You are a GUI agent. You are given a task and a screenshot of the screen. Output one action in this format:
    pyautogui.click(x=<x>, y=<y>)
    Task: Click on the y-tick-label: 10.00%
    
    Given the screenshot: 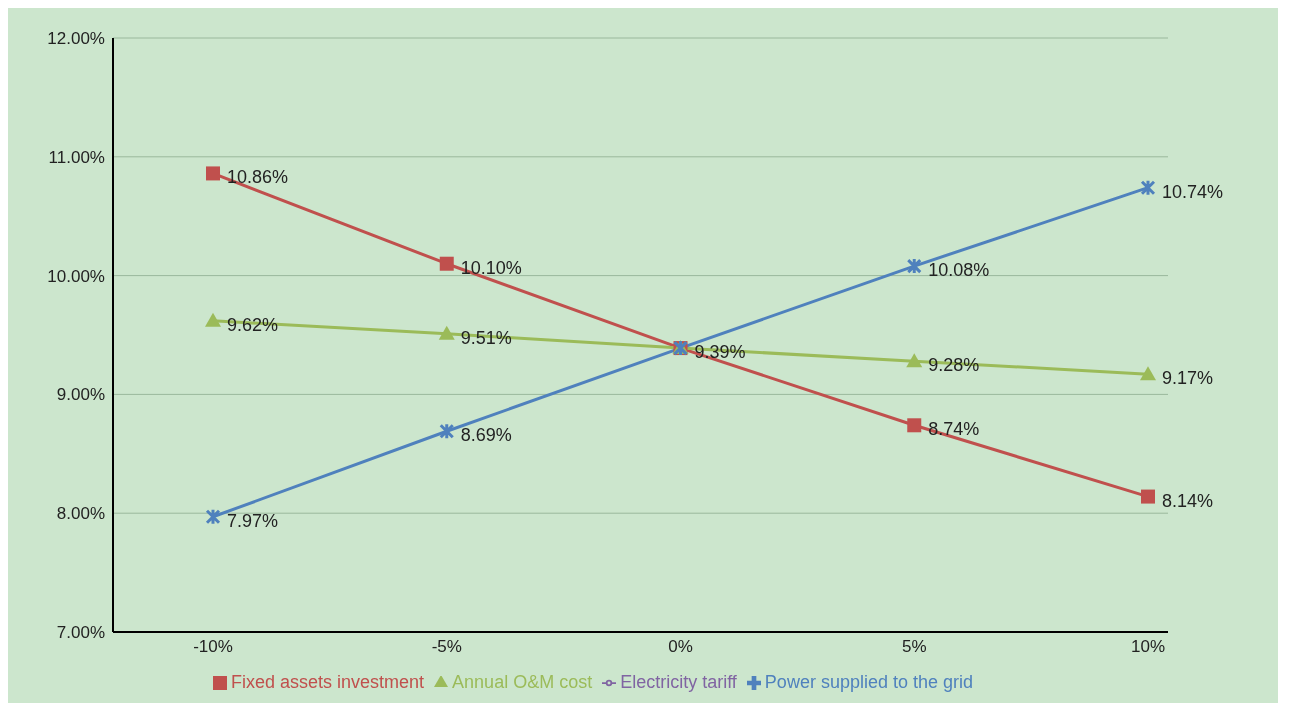 What is the action you would take?
    pyautogui.click(x=76, y=276)
    